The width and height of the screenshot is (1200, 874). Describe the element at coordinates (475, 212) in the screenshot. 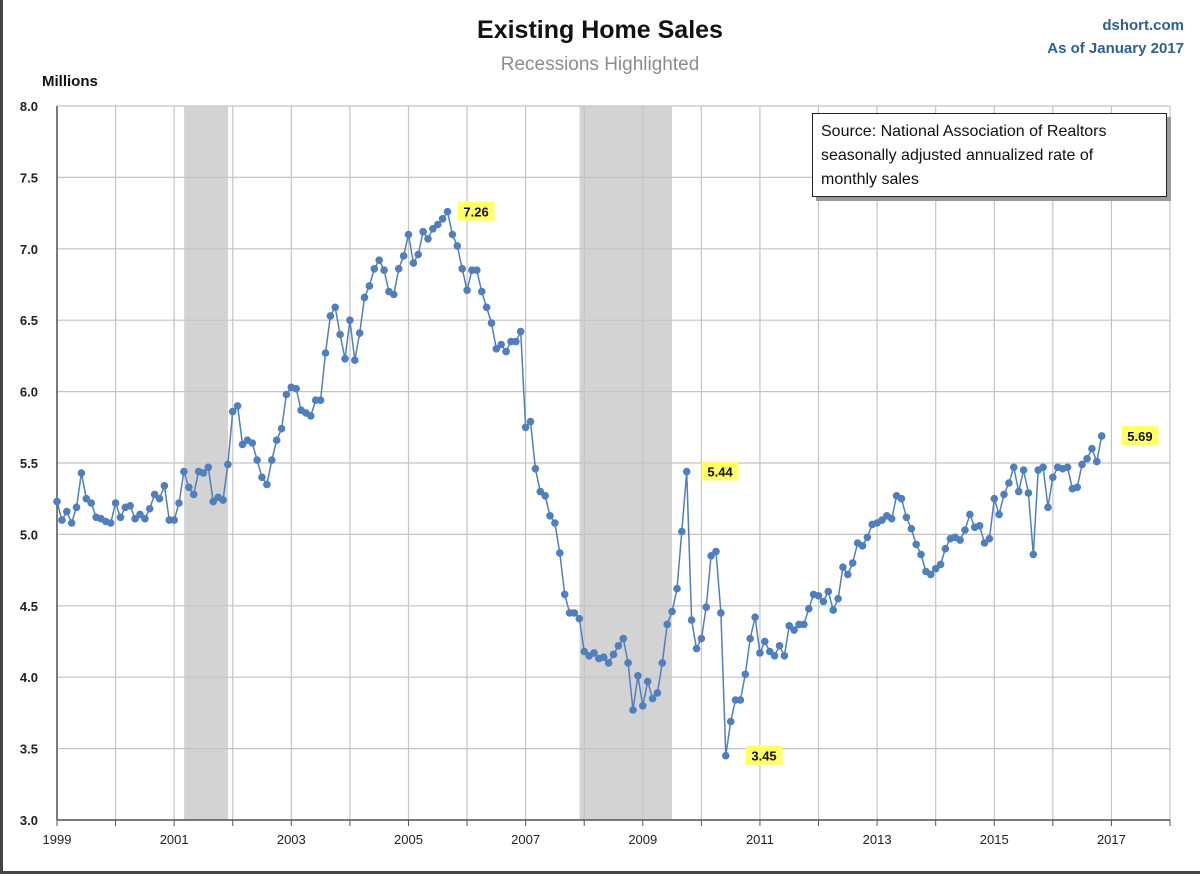

I see `callout-label-1: 7.26` at that location.